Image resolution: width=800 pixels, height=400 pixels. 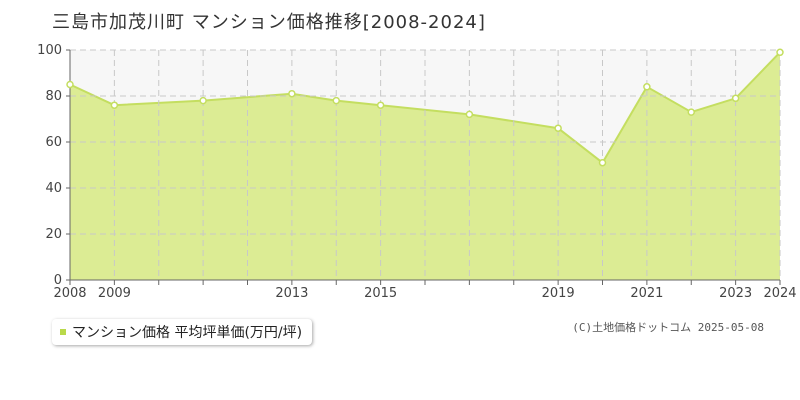 I want to click on x-tick-label: 2024, so click(x=779, y=293).